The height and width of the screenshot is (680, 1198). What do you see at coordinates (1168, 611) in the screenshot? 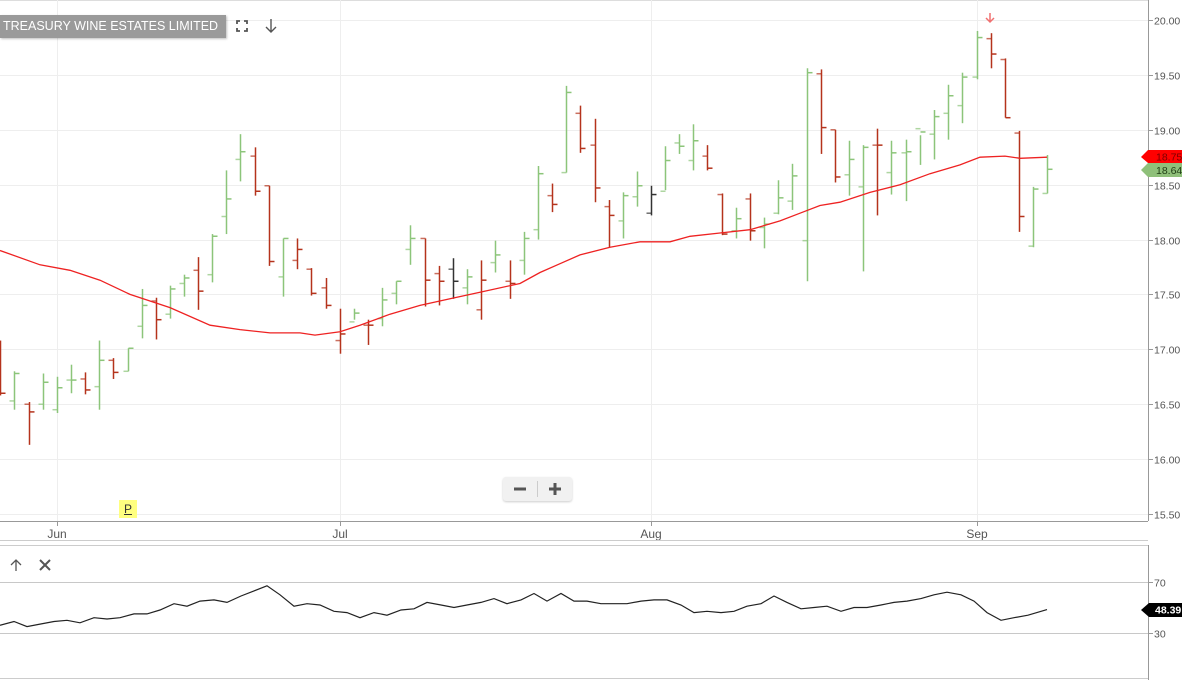
I see `svg-text: 48.39` at bounding box center [1168, 611].